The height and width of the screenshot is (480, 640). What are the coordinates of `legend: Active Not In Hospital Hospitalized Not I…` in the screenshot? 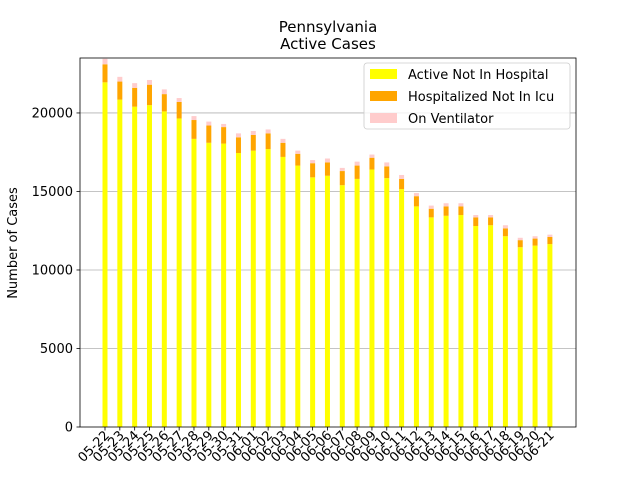 It's located at (467, 96).